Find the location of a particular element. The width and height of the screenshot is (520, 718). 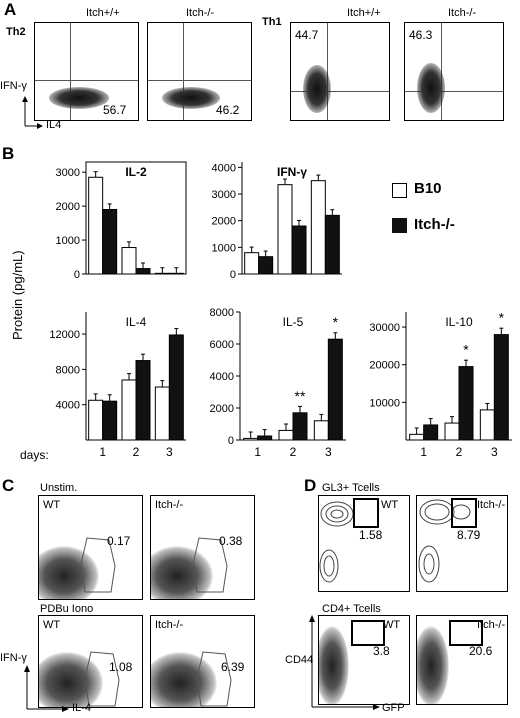

d-gl3-label: GL3+ Tcells is located at coordinates (351, 488).